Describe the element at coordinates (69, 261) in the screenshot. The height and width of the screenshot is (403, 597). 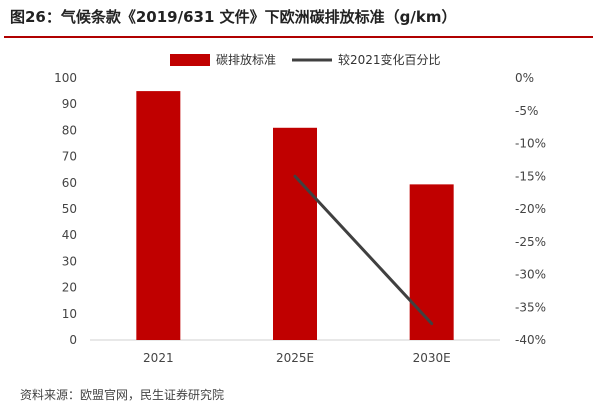
I see `y-left-tick-label: 30` at that location.